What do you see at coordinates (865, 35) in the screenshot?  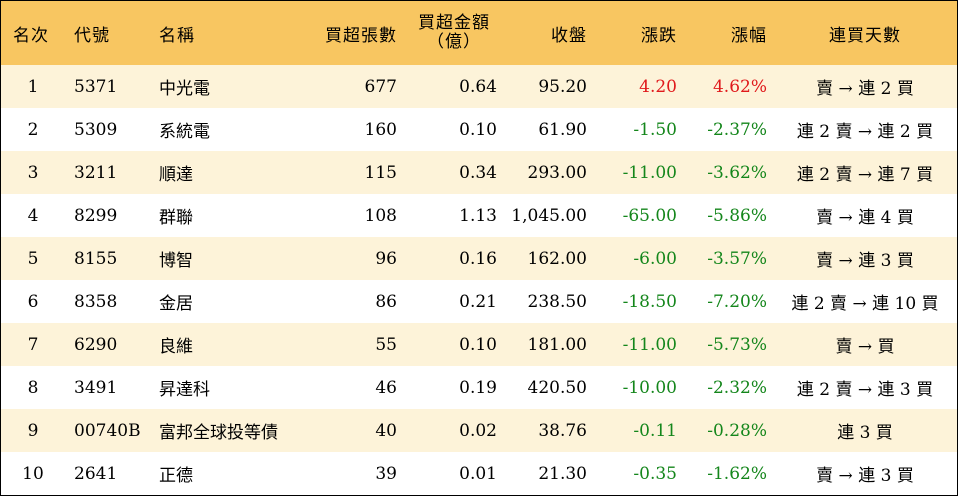 I see `header-streak: 連買天數` at bounding box center [865, 35].